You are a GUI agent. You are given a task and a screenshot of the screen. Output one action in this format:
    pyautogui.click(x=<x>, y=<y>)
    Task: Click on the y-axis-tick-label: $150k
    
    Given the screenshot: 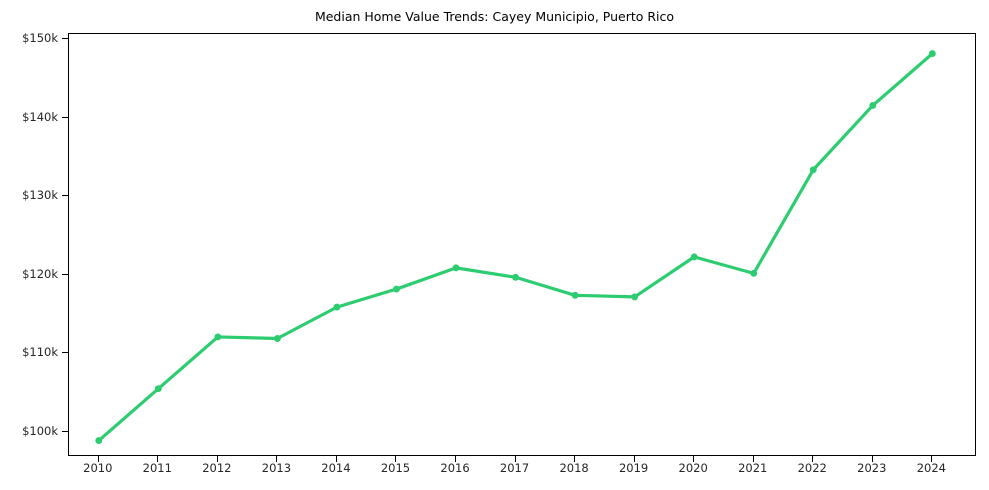 What is the action you would take?
    pyautogui.click(x=40, y=38)
    